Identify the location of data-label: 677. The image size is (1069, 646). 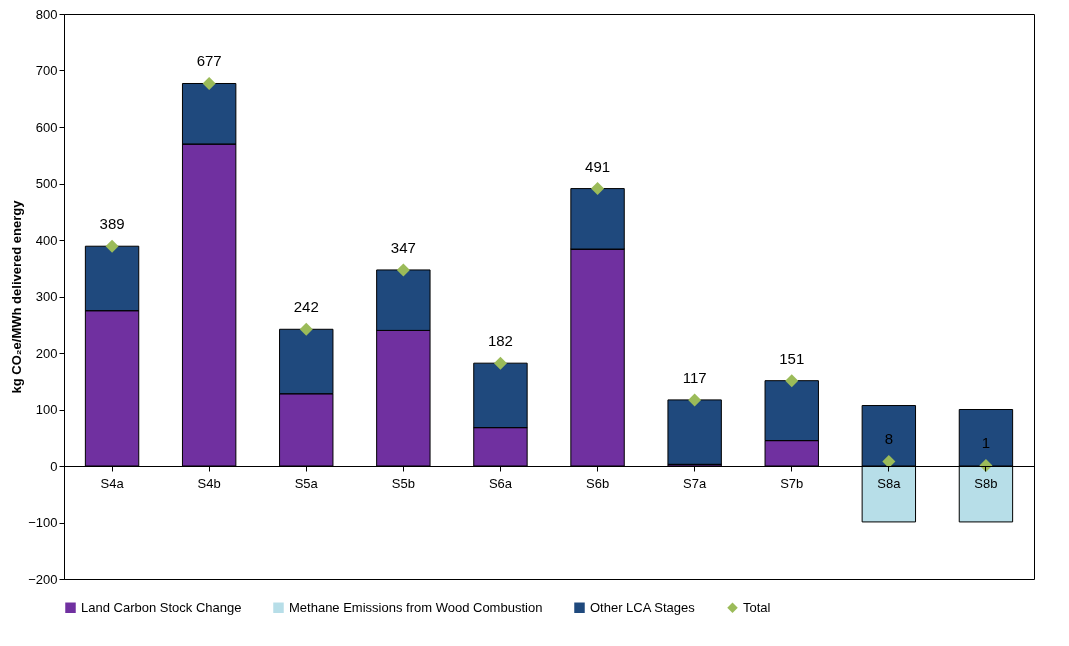
(209, 61).